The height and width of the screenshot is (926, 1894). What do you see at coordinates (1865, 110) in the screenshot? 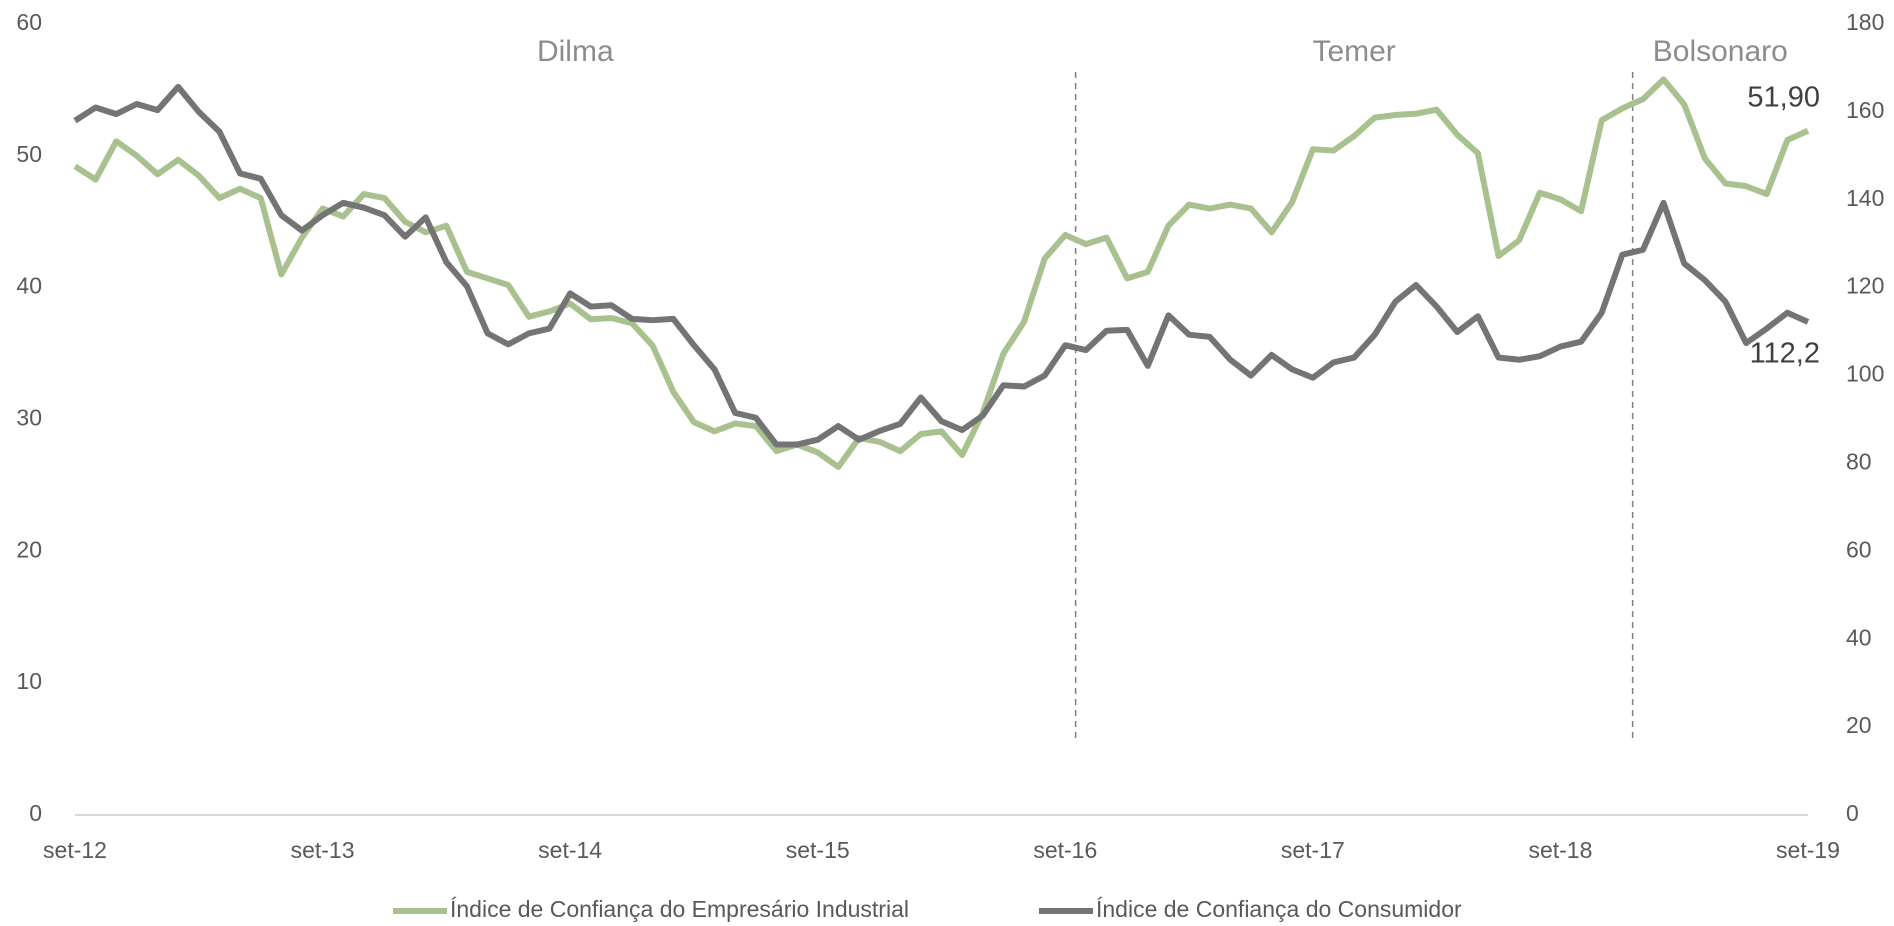
I see `y2-tick-label: 160` at bounding box center [1865, 110].